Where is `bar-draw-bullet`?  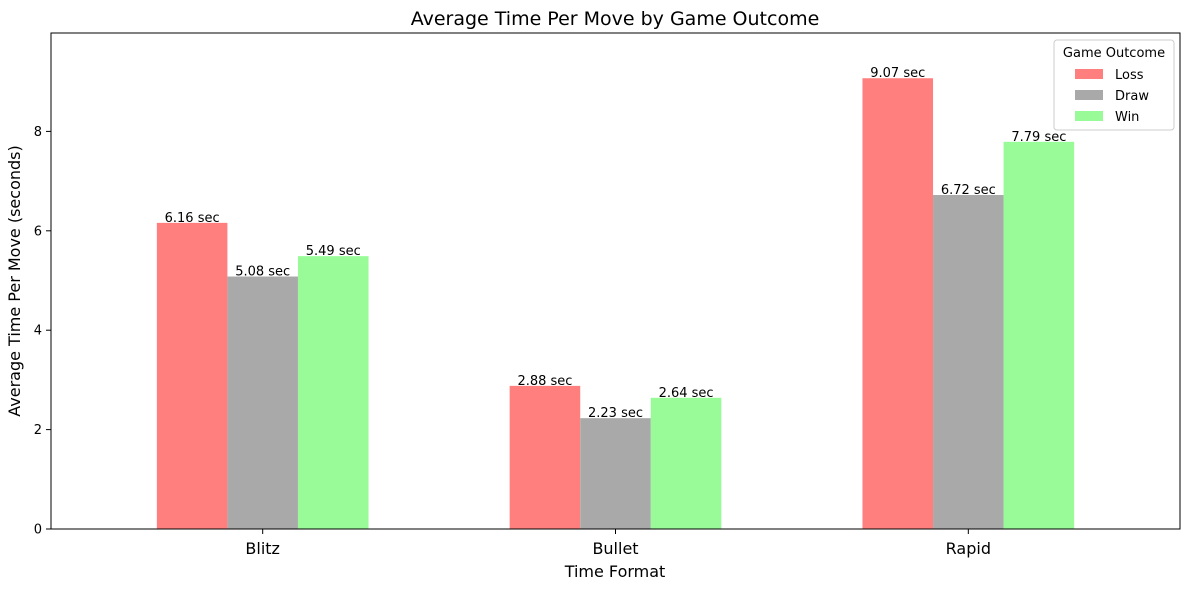 bar-draw-bullet is located at coordinates (615, 473).